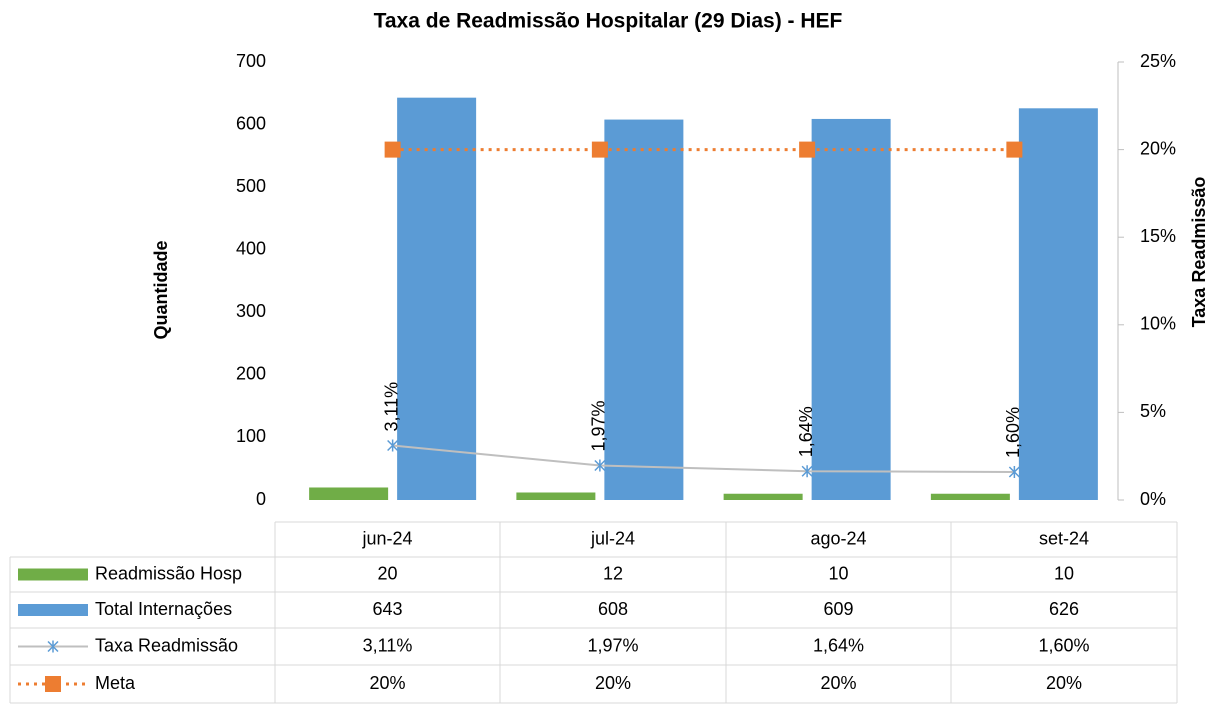 The image size is (1216, 706). Describe the element at coordinates (838, 609) in the screenshot. I see `table-cell: 609` at that location.